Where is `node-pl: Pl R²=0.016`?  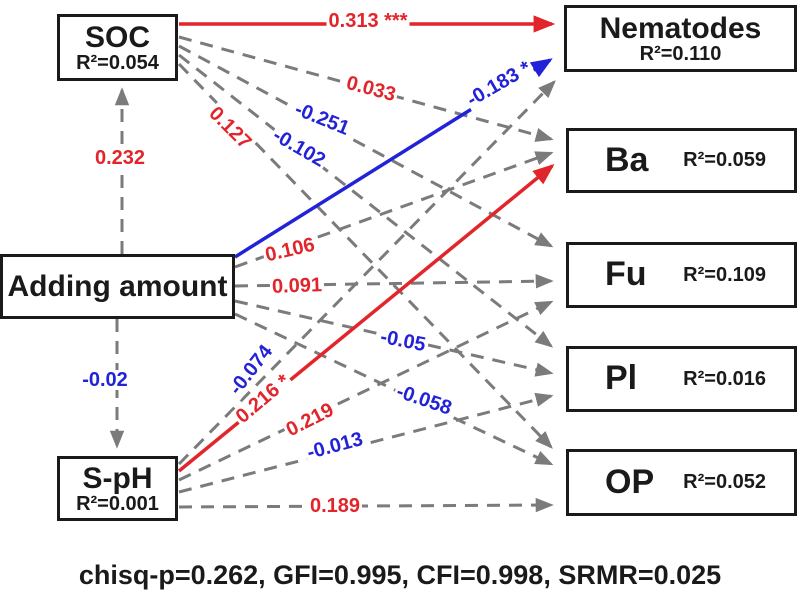
node-pl: Pl R²=0.016 is located at coordinates (681, 379).